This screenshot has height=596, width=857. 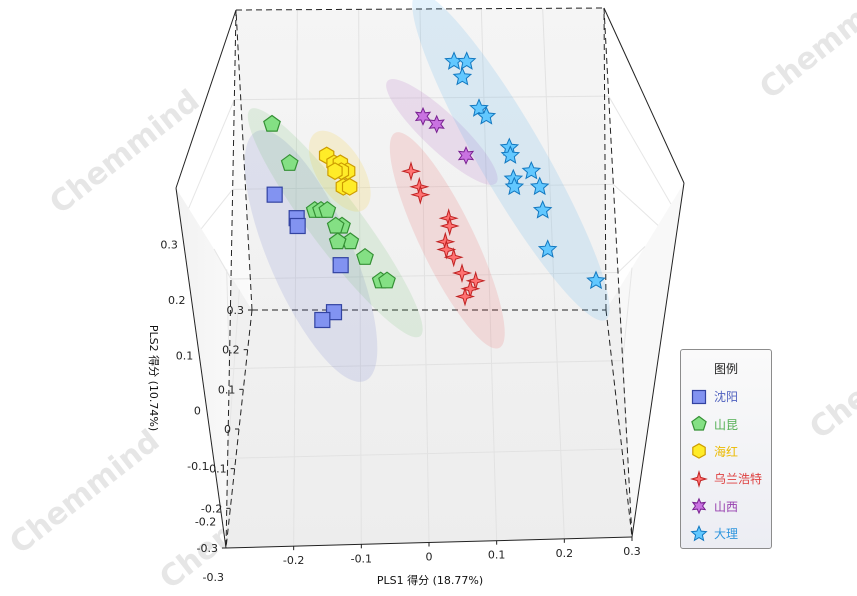 What do you see at coordinates (361, 558) in the screenshot?
I see `x-tick-label: -0.1` at bounding box center [361, 558].